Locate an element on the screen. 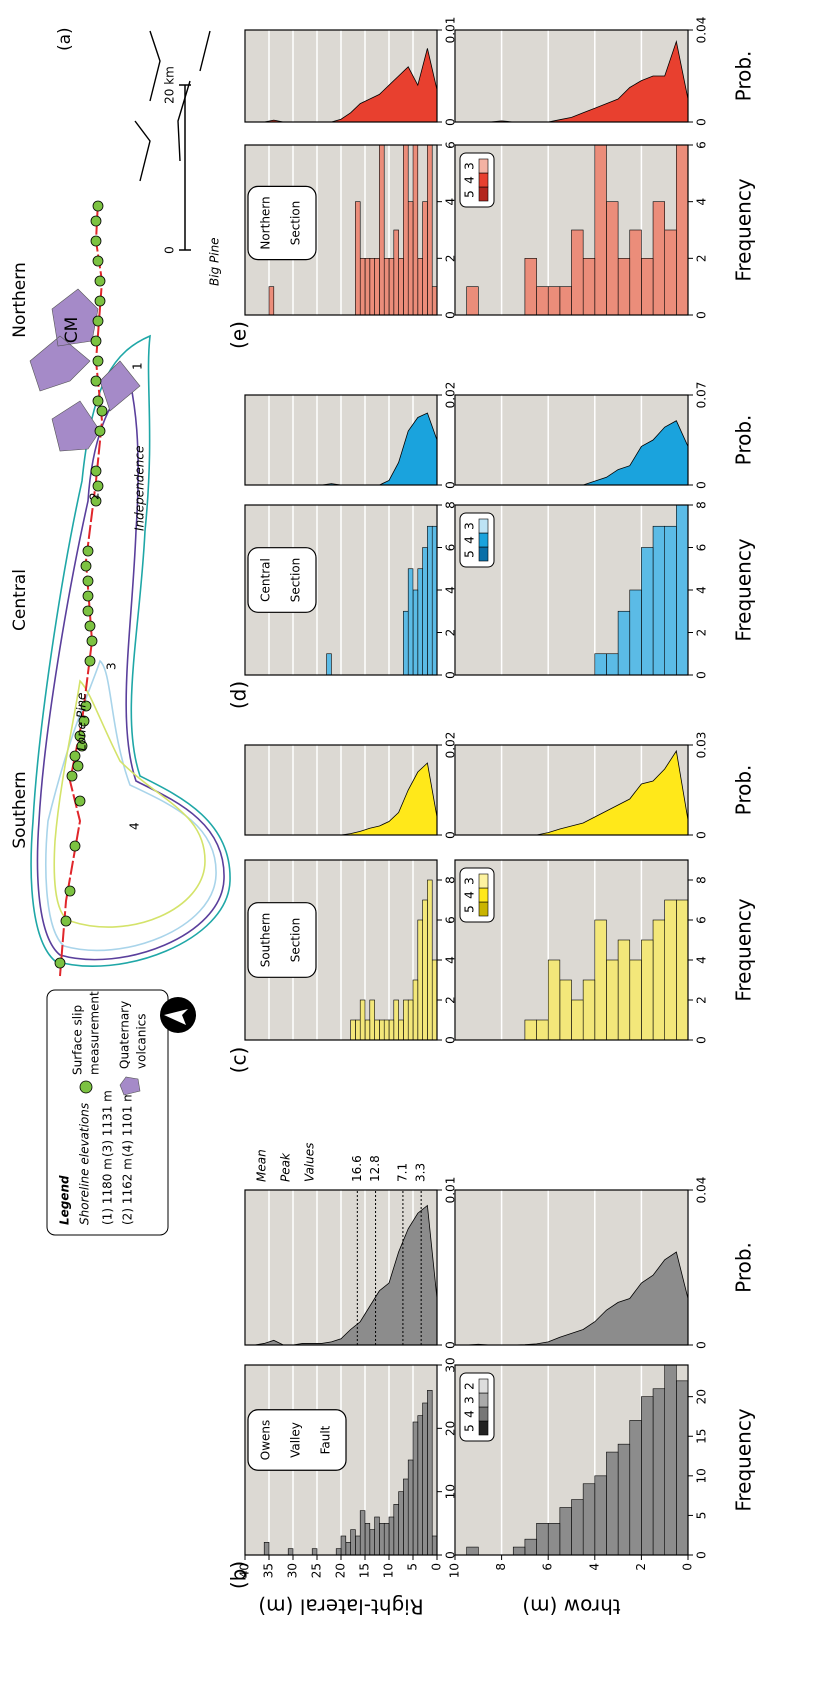 Image resolution: width=820 pixels, height=1681 pixels. mean-peak-label: 16.6 is located at coordinates (357, 1168).